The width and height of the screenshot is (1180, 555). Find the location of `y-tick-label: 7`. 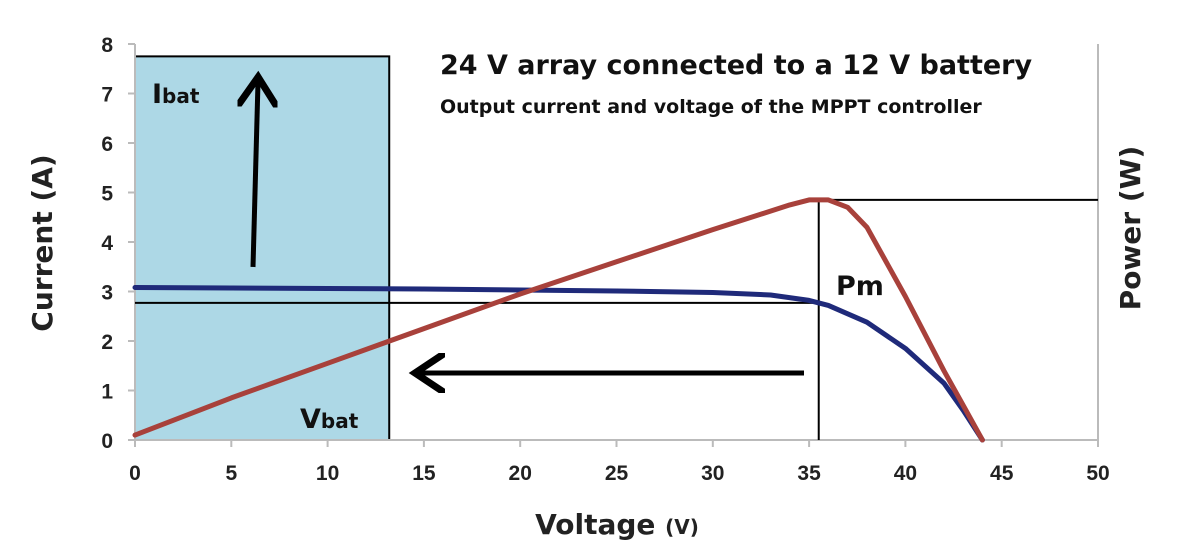

y-tick-label: 7 is located at coordinates (107, 95).